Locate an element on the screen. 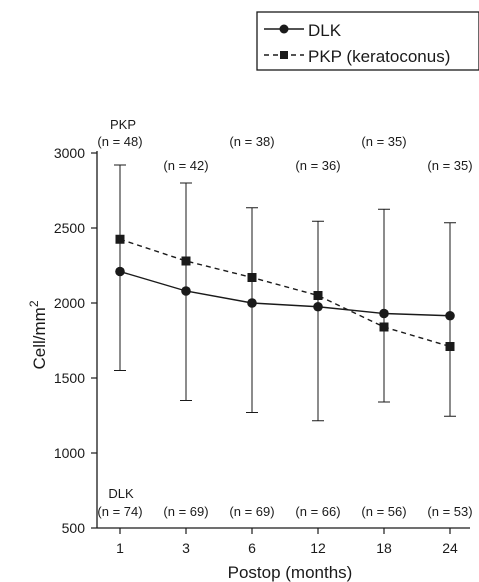 The width and height of the screenshot is (479, 582). y-tick-label: 500 is located at coordinates (74, 528).